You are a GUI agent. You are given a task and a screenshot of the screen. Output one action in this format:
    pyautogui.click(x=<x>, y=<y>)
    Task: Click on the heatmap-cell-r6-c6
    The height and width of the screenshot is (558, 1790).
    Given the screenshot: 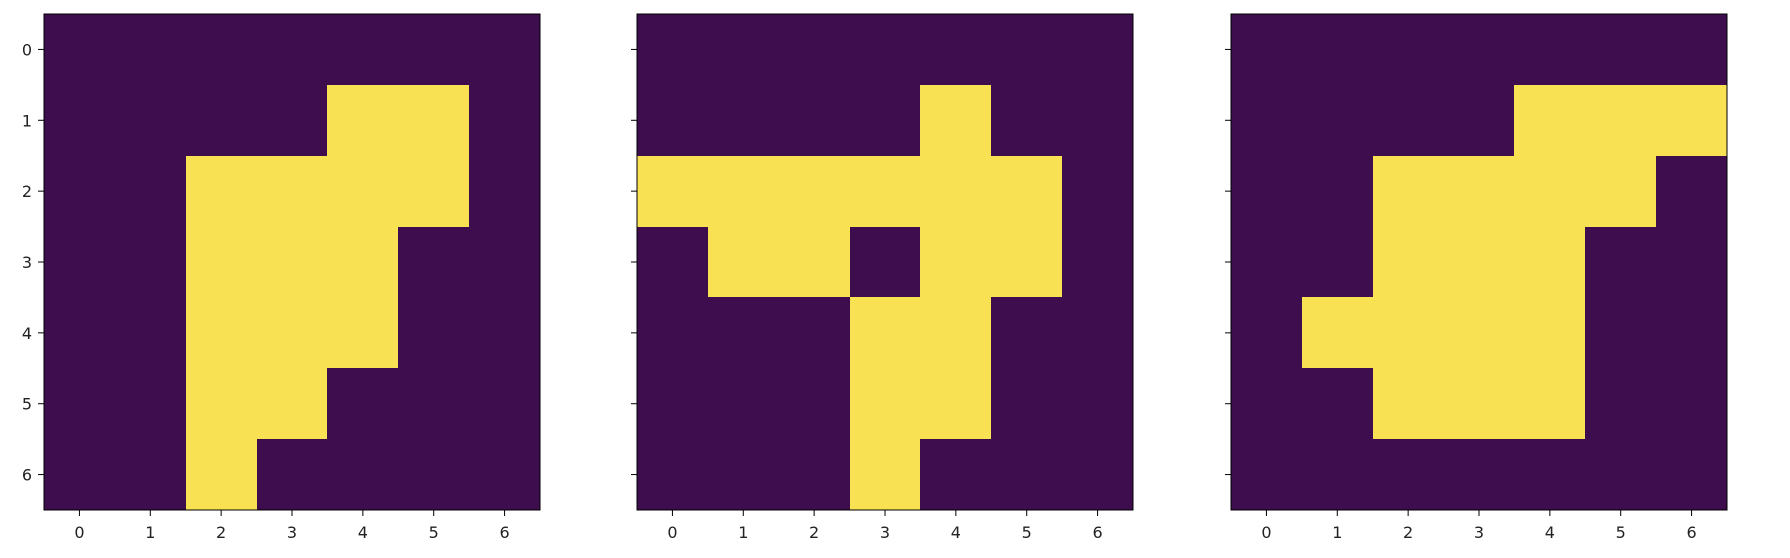 What is the action you would take?
    pyautogui.click(x=1691, y=474)
    